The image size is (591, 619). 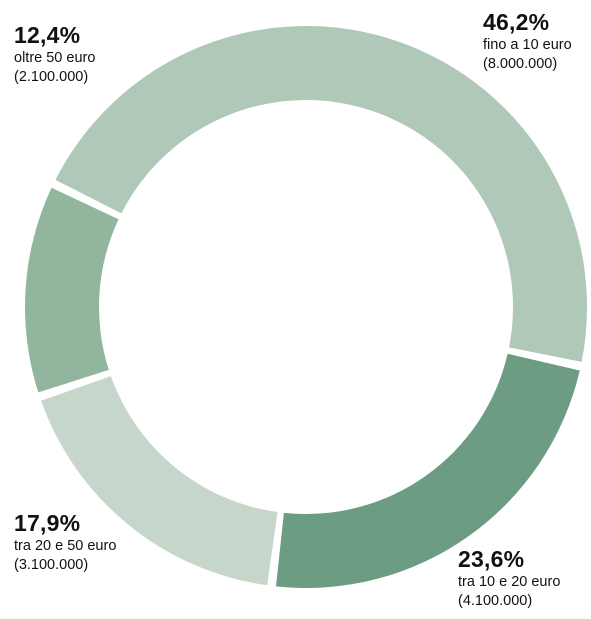 I want to click on count-label: (3.100.000), so click(x=51, y=565).